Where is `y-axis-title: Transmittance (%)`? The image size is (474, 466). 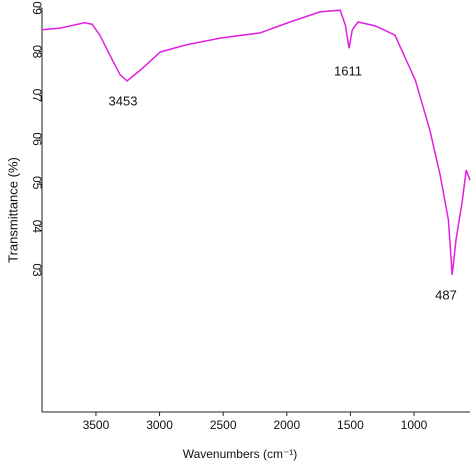
y-axis-title: Transmittance (%) is located at coordinates (12, 210).